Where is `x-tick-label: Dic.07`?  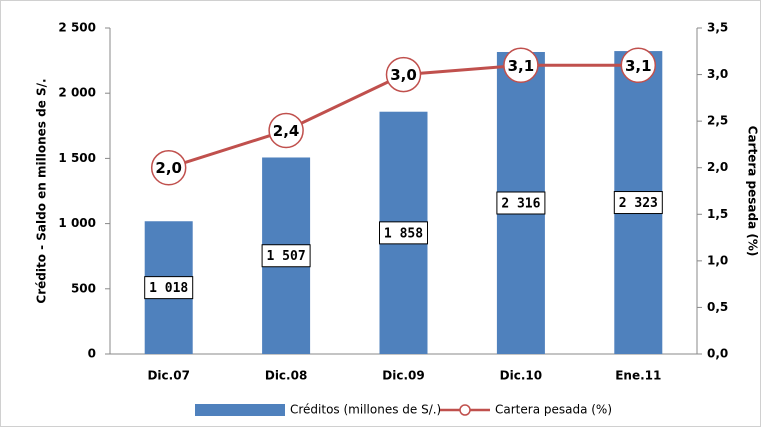
x-tick-label: Dic.07 is located at coordinates (168, 376).